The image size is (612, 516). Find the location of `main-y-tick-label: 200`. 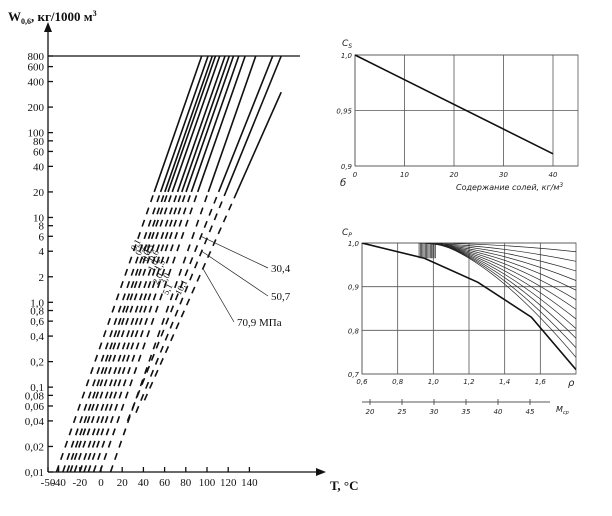

main-y-tick-label: 200 is located at coordinates (36, 108).